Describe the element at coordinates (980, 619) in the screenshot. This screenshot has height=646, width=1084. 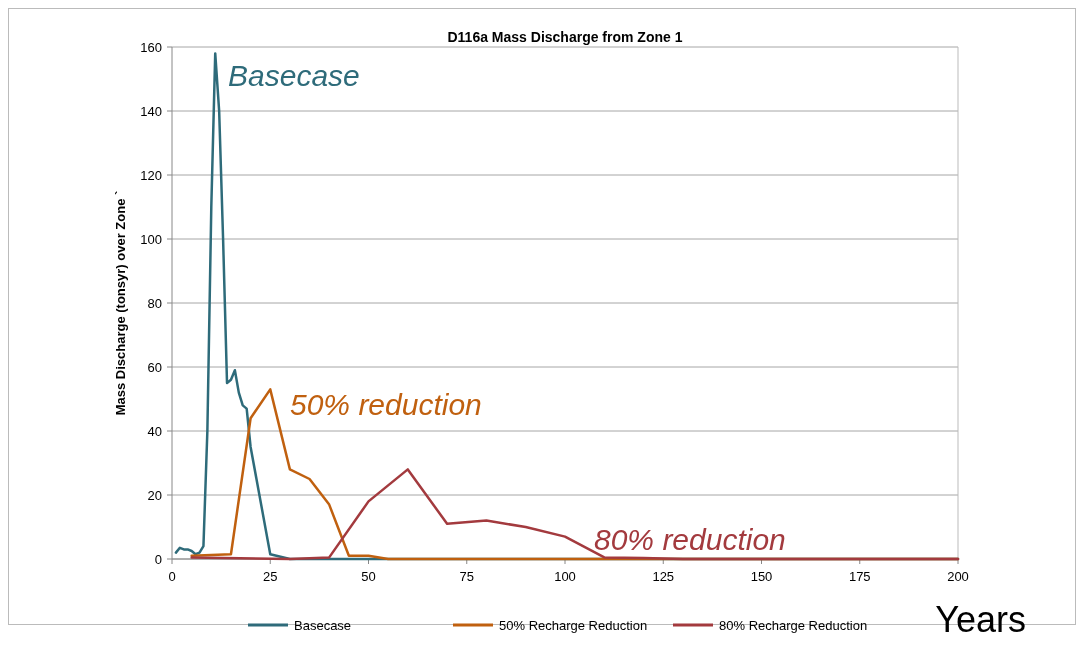
I see `x-axis-title: Years` at that location.